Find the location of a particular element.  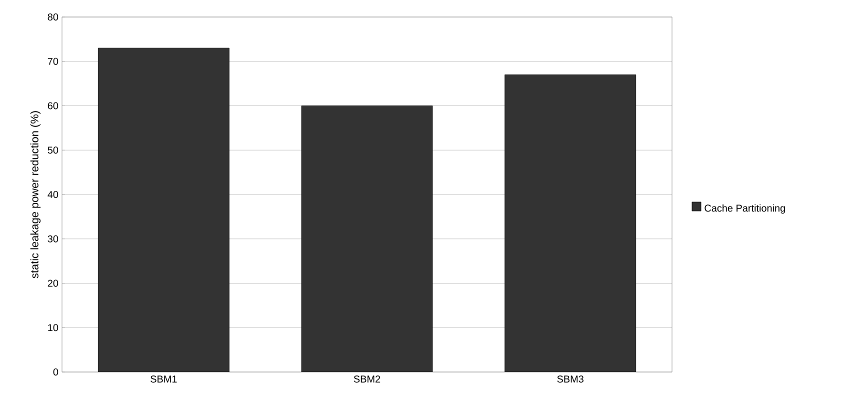

y-tick-label: 20 is located at coordinates (53, 283).